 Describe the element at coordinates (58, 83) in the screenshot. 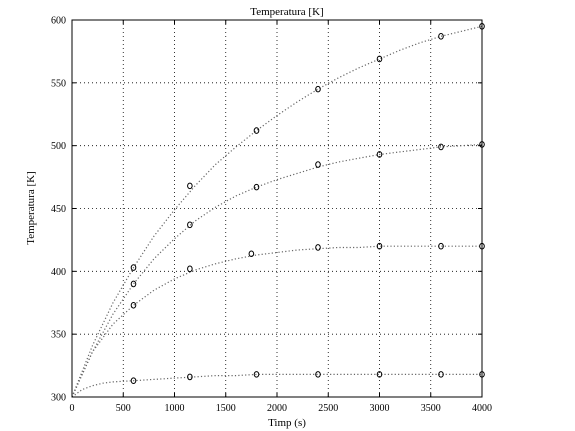

I see `y-tick-label: 550` at that location.